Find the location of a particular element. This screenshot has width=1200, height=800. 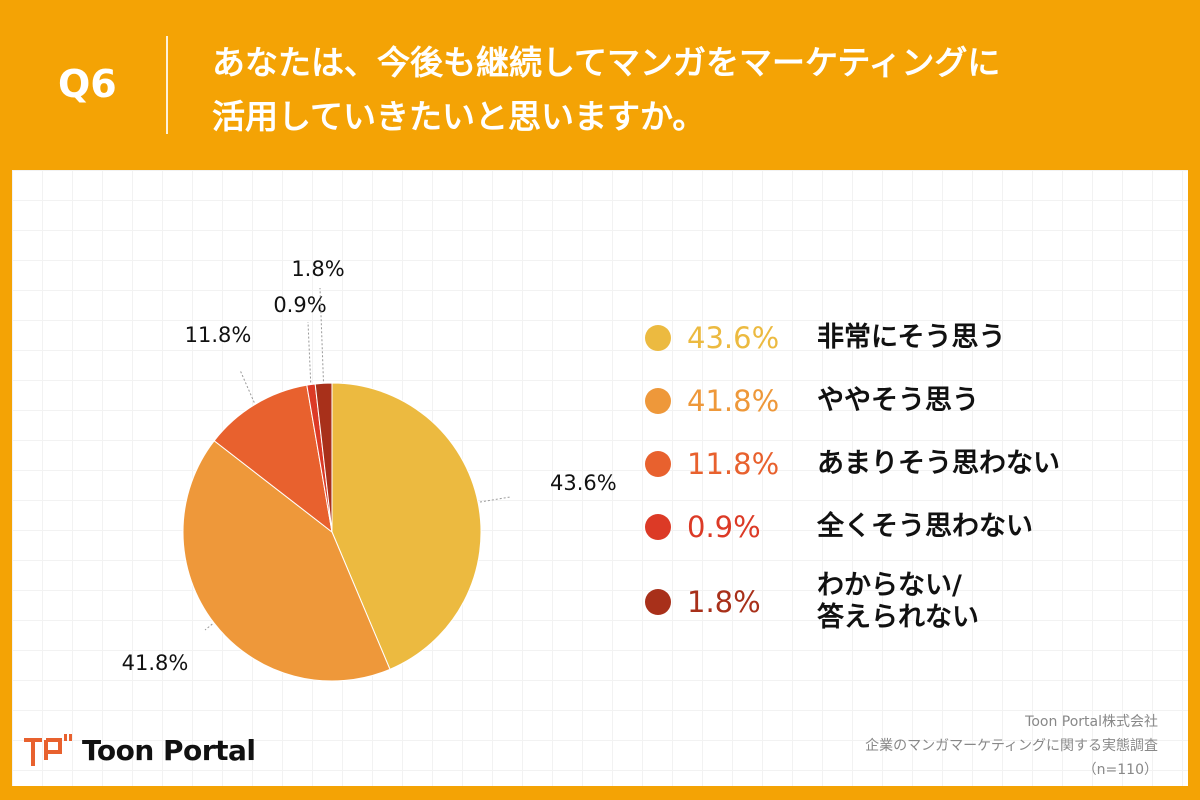

legend-item: 1.8% わからない/ 答えられない is located at coordinates (885, 602).